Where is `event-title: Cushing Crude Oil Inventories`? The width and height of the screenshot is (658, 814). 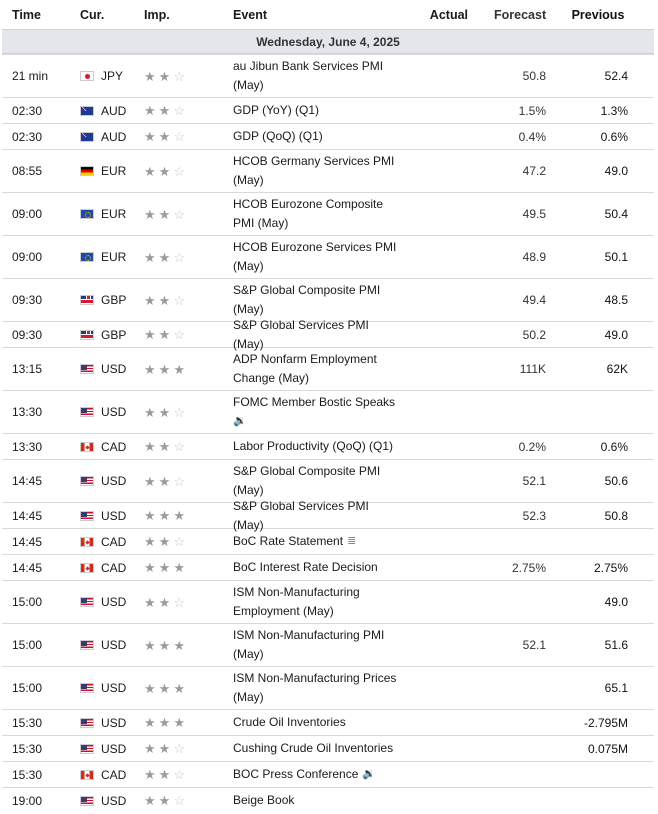 event-title: Cushing Crude Oil Inventories is located at coordinates (313, 748).